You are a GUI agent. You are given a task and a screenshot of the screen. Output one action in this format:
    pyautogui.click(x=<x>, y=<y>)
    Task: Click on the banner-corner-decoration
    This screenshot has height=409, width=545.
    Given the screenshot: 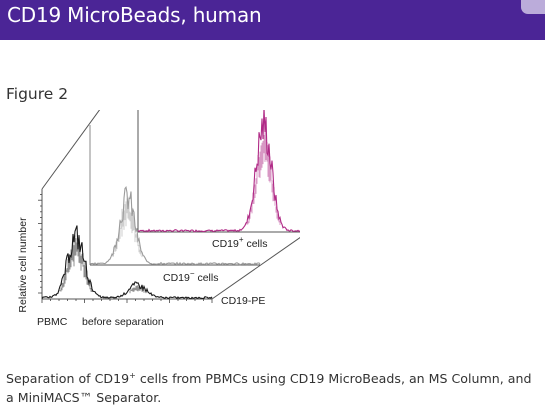 What is the action you would take?
    pyautogui.click(x=533, y=7)
    